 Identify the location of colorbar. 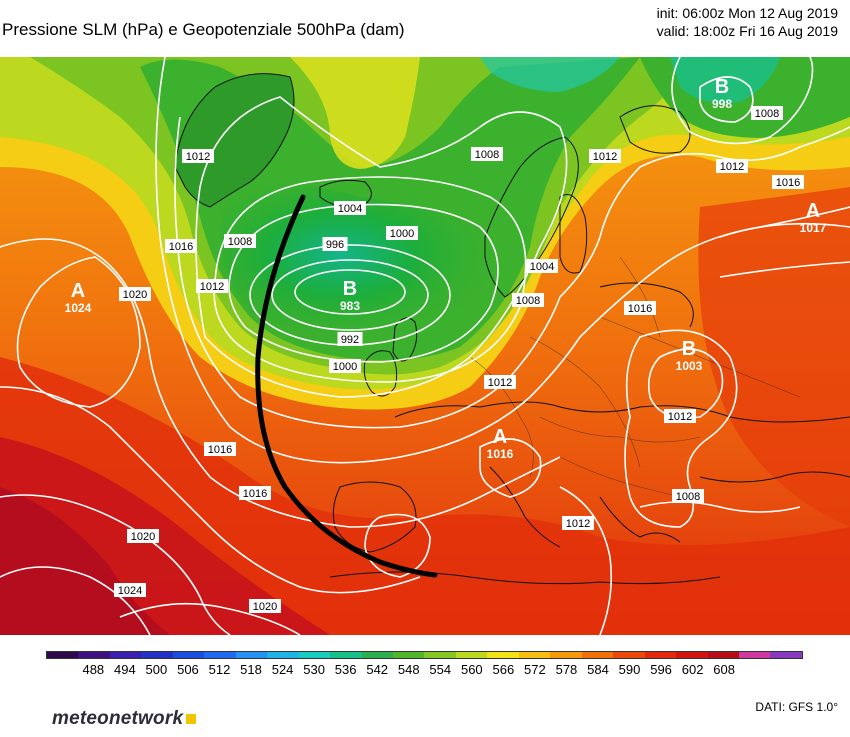
(424, 655).